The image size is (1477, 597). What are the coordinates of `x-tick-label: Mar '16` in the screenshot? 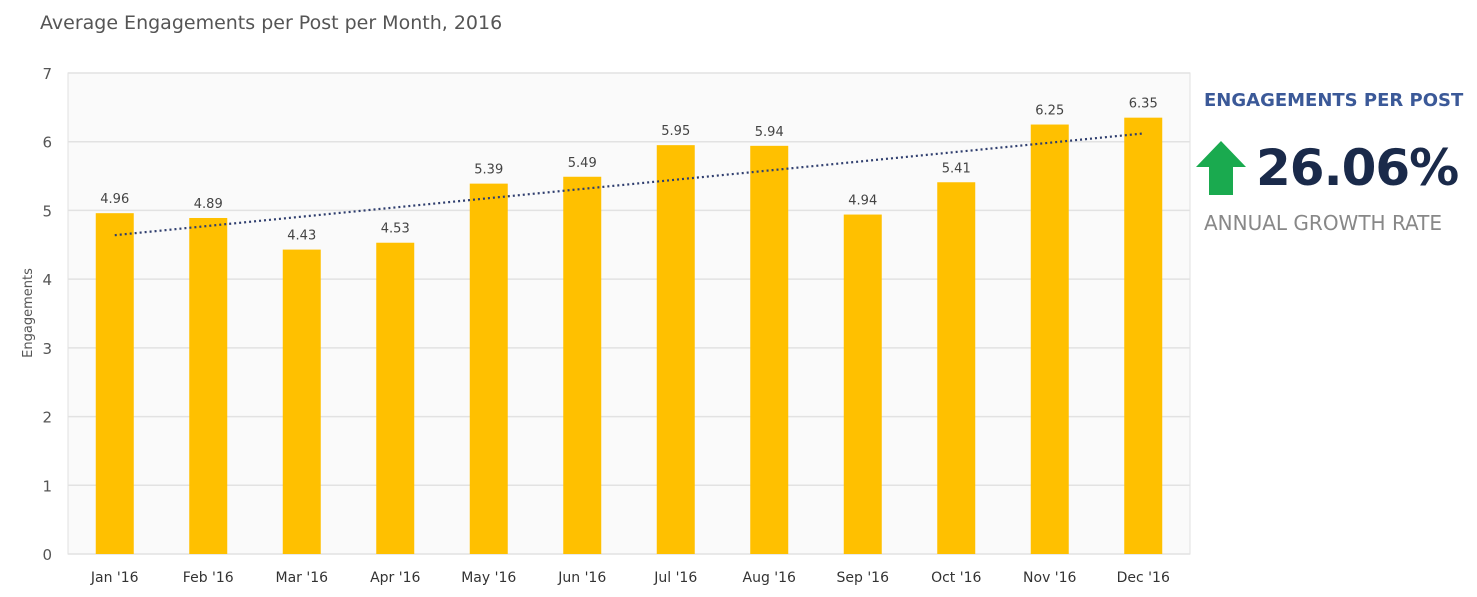 It's located at (301, 578).